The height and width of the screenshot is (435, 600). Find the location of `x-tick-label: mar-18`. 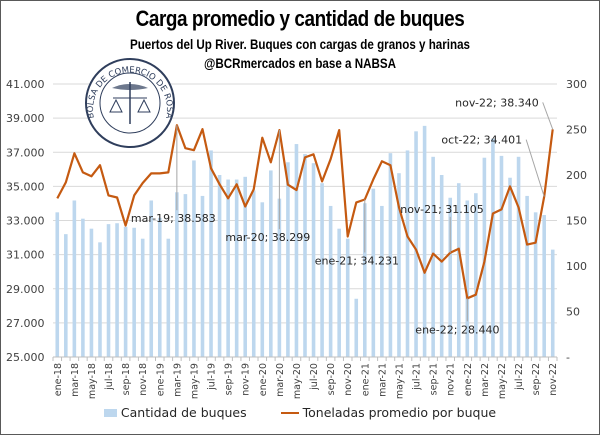

x-tick-label: mar-18 is located at coordinates (75, 380).